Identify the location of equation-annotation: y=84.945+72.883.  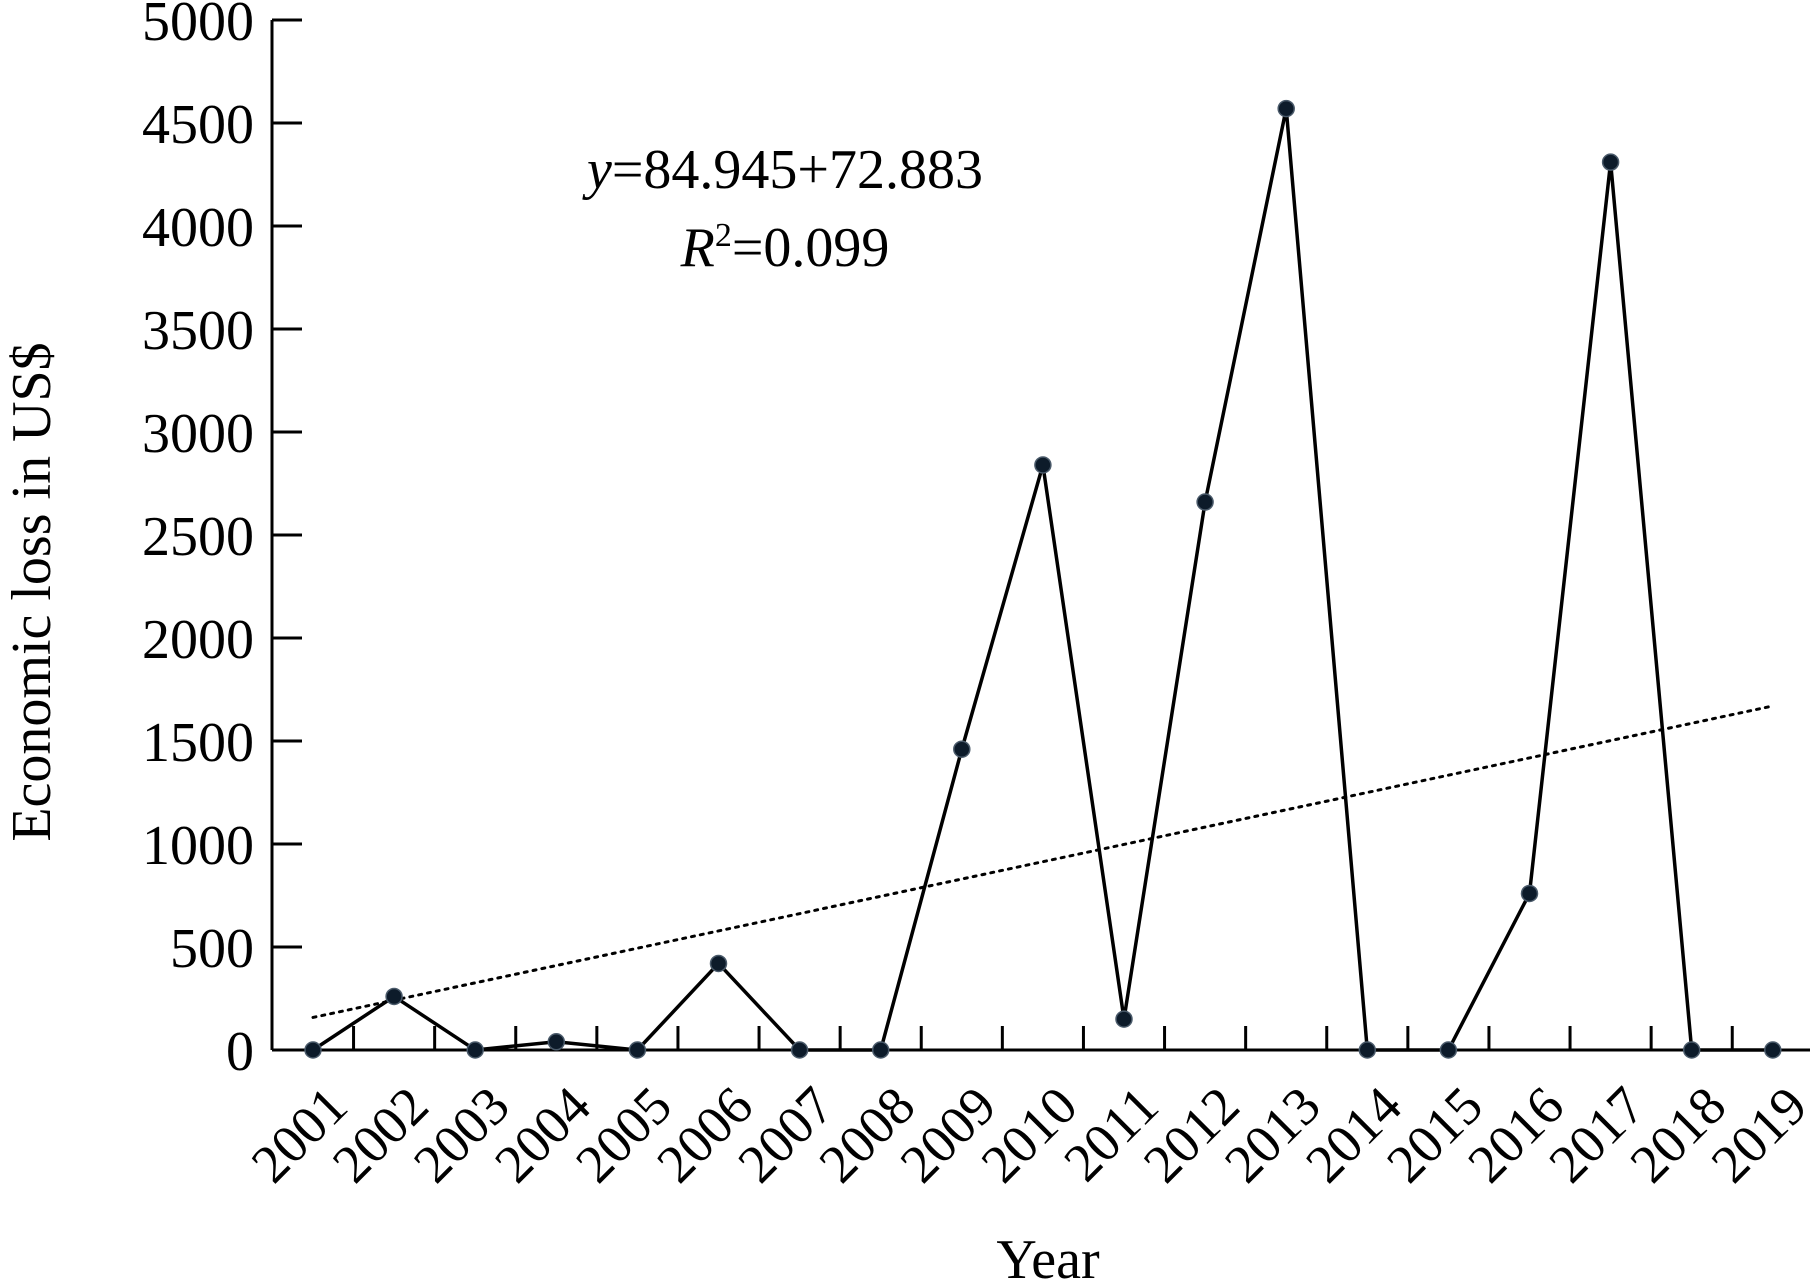
(782, 170).